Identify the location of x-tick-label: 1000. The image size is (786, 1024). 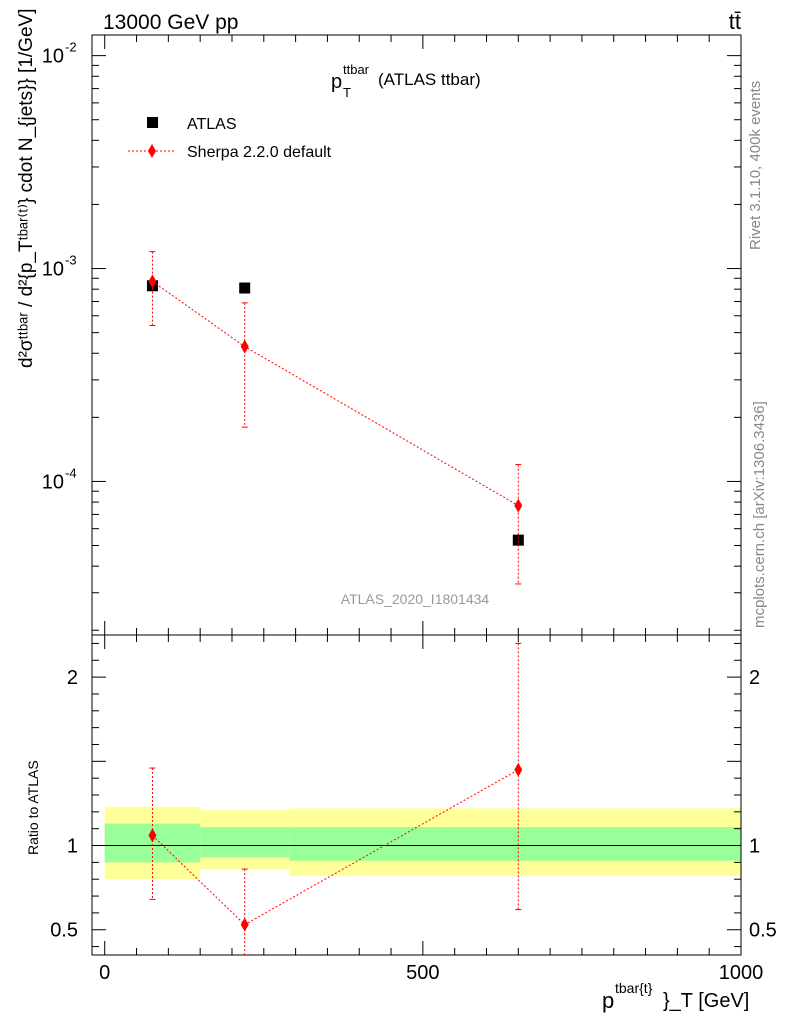
(741, 973).